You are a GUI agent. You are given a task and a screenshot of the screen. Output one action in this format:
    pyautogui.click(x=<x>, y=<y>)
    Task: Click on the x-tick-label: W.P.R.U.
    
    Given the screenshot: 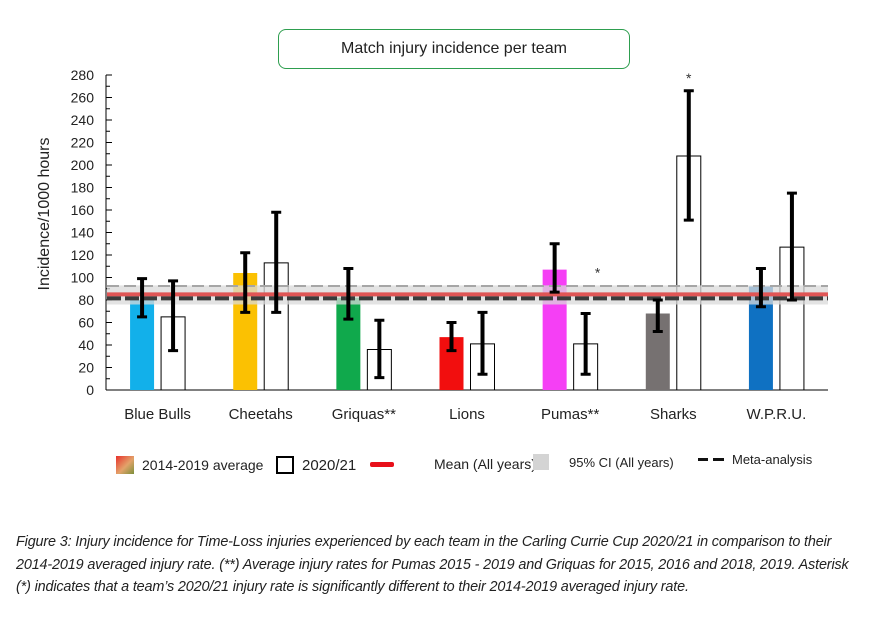 What is the action you would take?
    pyautogui.click(x=777, y=414)
    